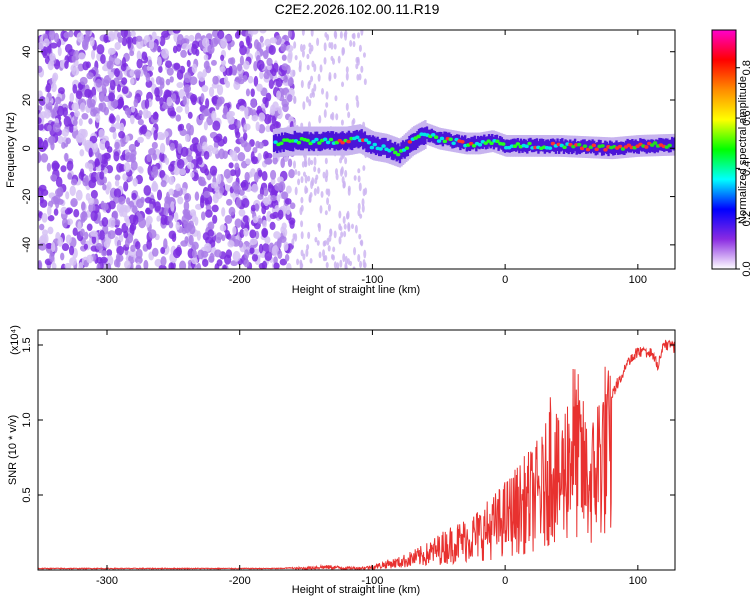  I want to click on colorbar-tick-label: 0.8, so click(745, 67).